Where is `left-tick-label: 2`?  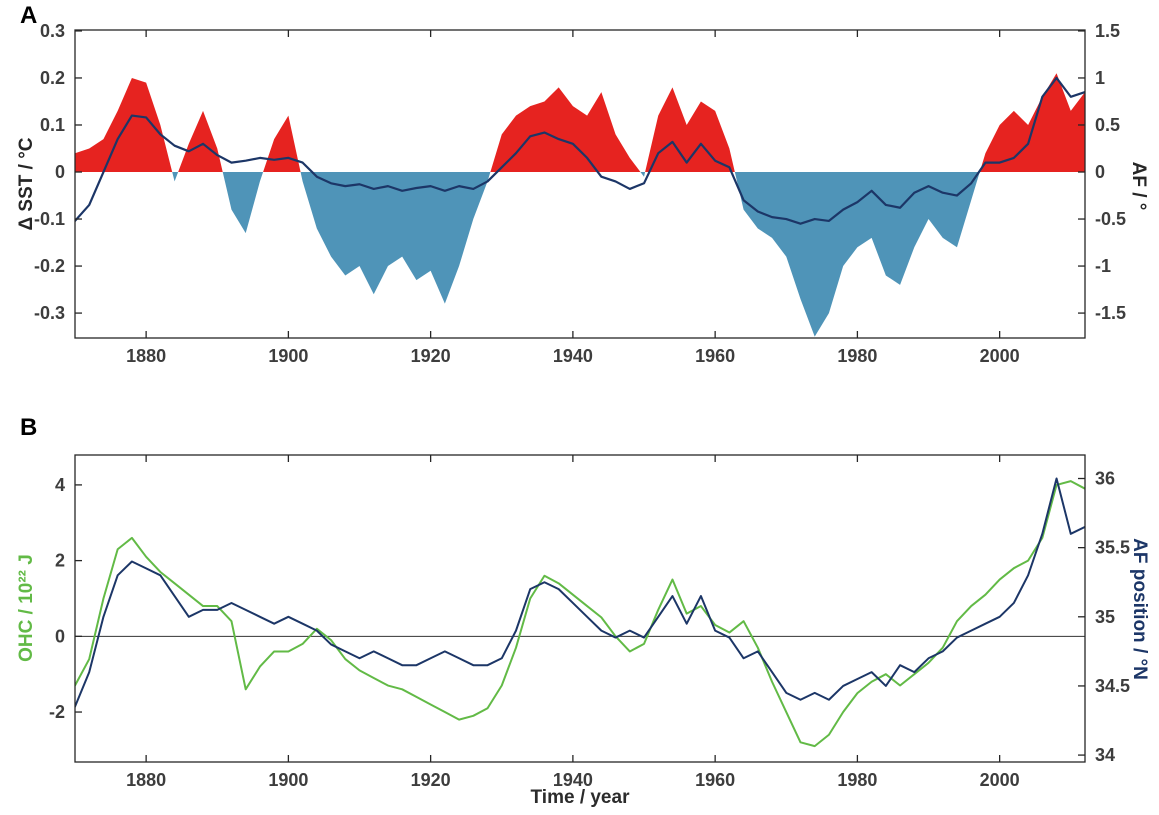
left-tick-label: 2 is located at coordinates (60, 561).